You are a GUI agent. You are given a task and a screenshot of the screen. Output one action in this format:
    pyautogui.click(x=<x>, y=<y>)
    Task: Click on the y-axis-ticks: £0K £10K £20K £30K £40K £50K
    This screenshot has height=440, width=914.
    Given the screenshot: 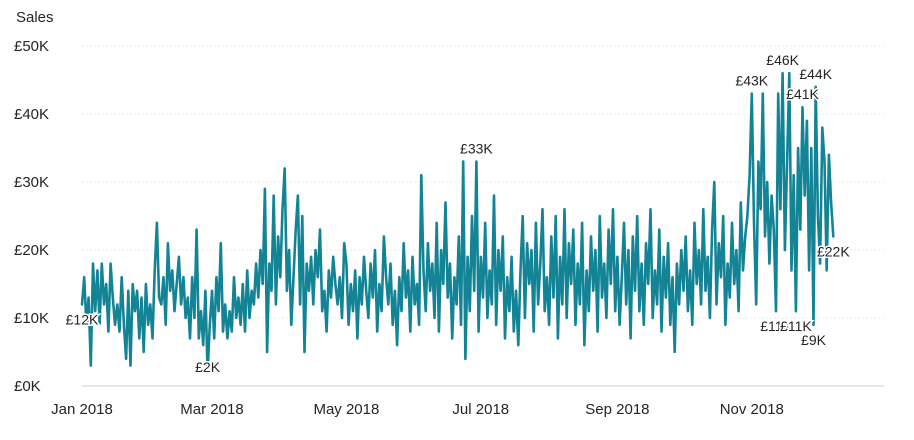 What is the action you would take?
    pyautogui.click(x=31, y=216)
    